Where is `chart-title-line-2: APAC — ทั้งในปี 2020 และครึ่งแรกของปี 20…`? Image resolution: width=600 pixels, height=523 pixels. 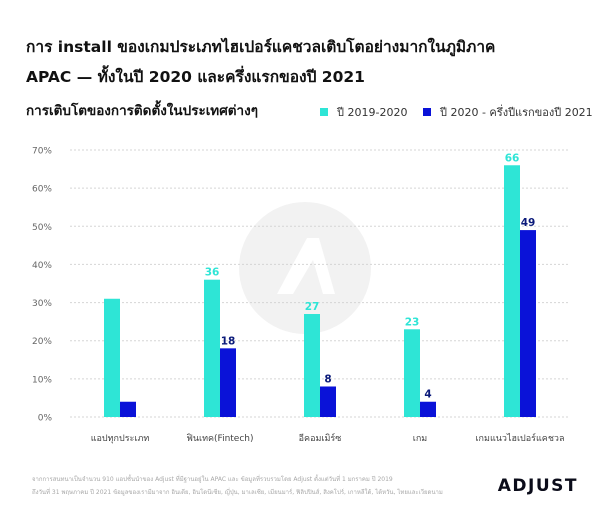
chart-title-line-2: APAC — ทั้งในปี 2020 และครึ่งแรกของปี 20… is located at coordinates (195, 77).